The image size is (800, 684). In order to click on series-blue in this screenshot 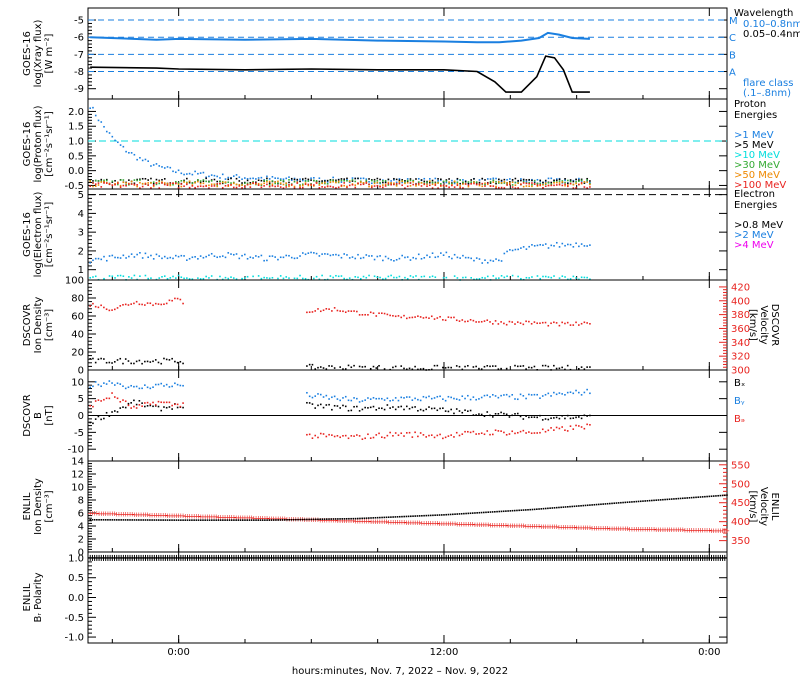, I will do `click(340, 37)`.